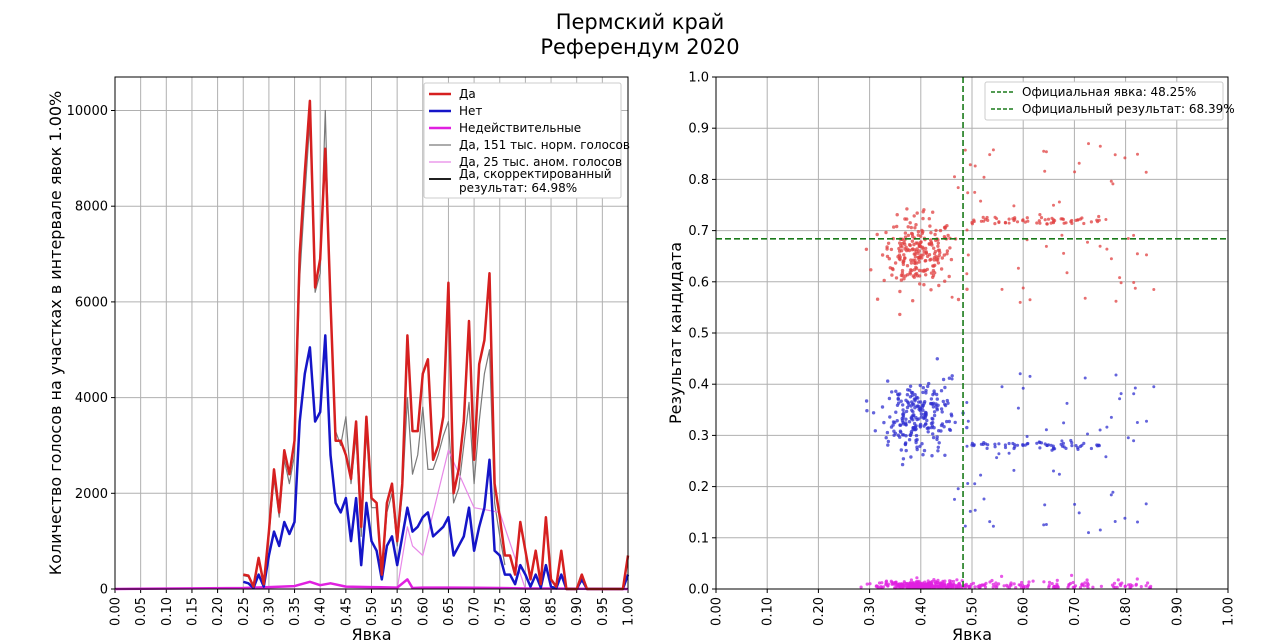 This screenshot has width=1280, height=640. I want to click on x-tick-label: 0.90, so click(1177, 611).